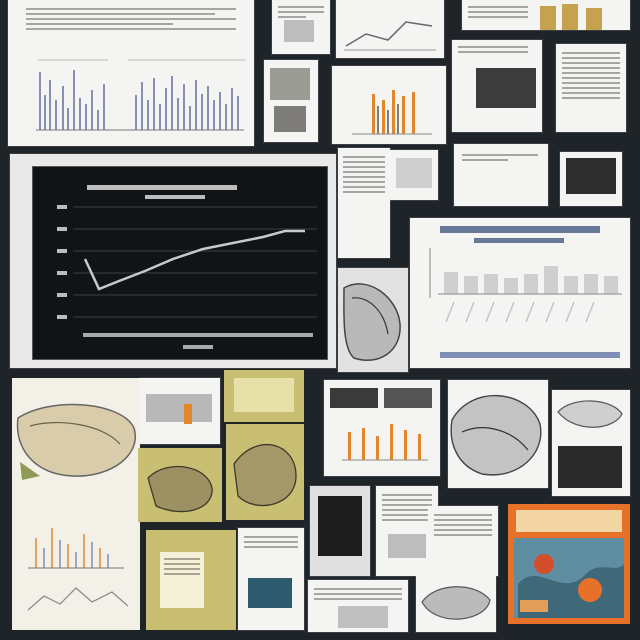 The image size is (640, 640). Describe the element at coordinates (591, 88) in the screenshot. I see `doc-text-right` at that location.